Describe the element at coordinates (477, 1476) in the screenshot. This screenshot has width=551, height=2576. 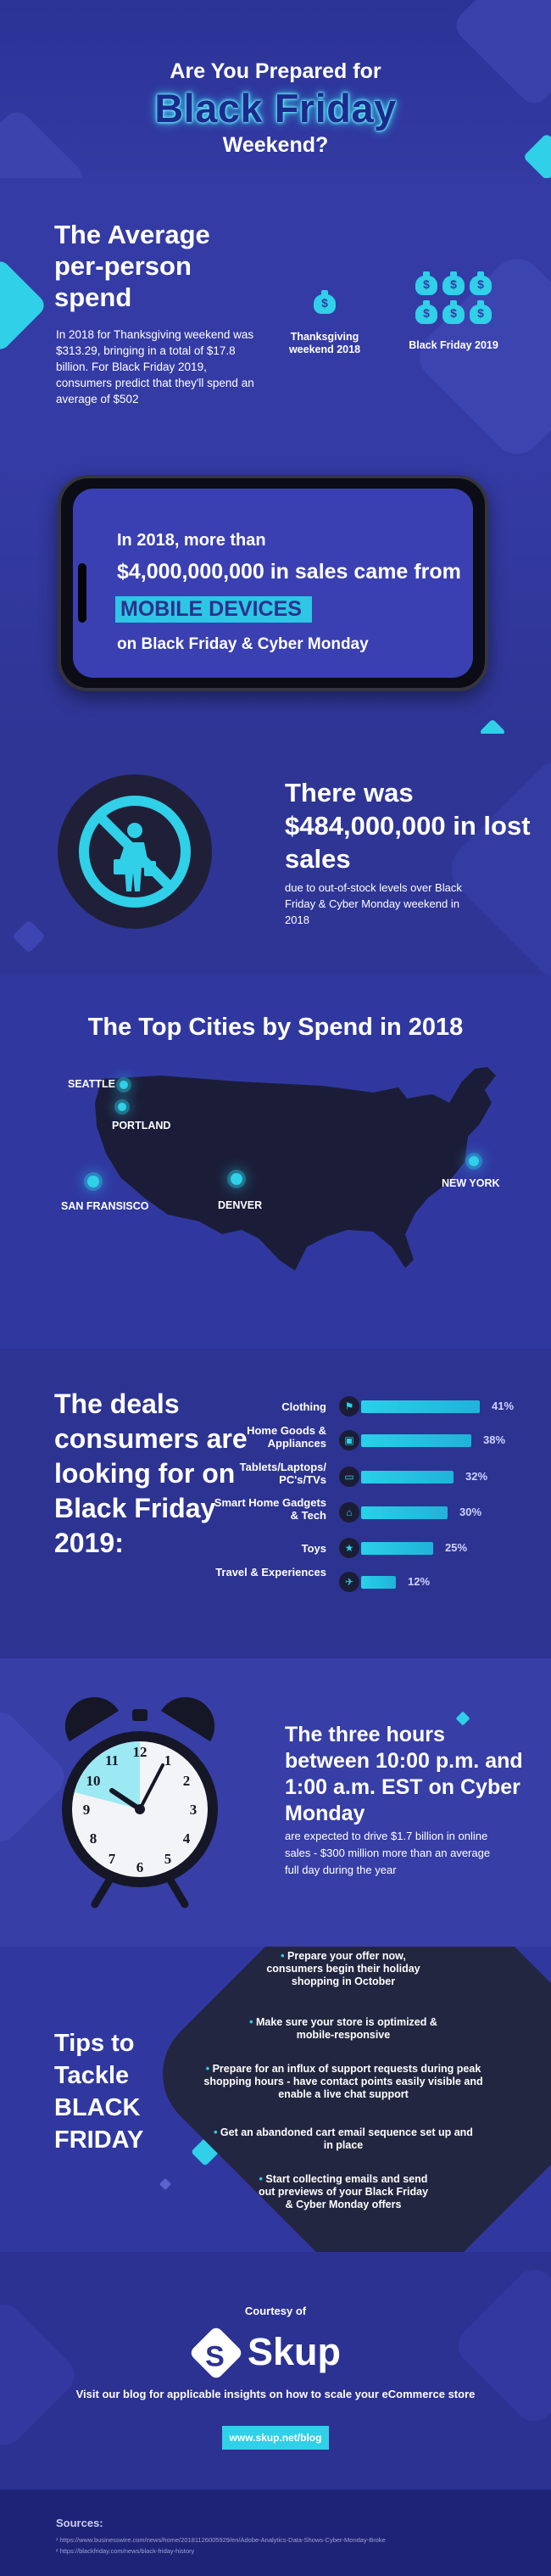
I see `deal-percent: 32%` at that location.